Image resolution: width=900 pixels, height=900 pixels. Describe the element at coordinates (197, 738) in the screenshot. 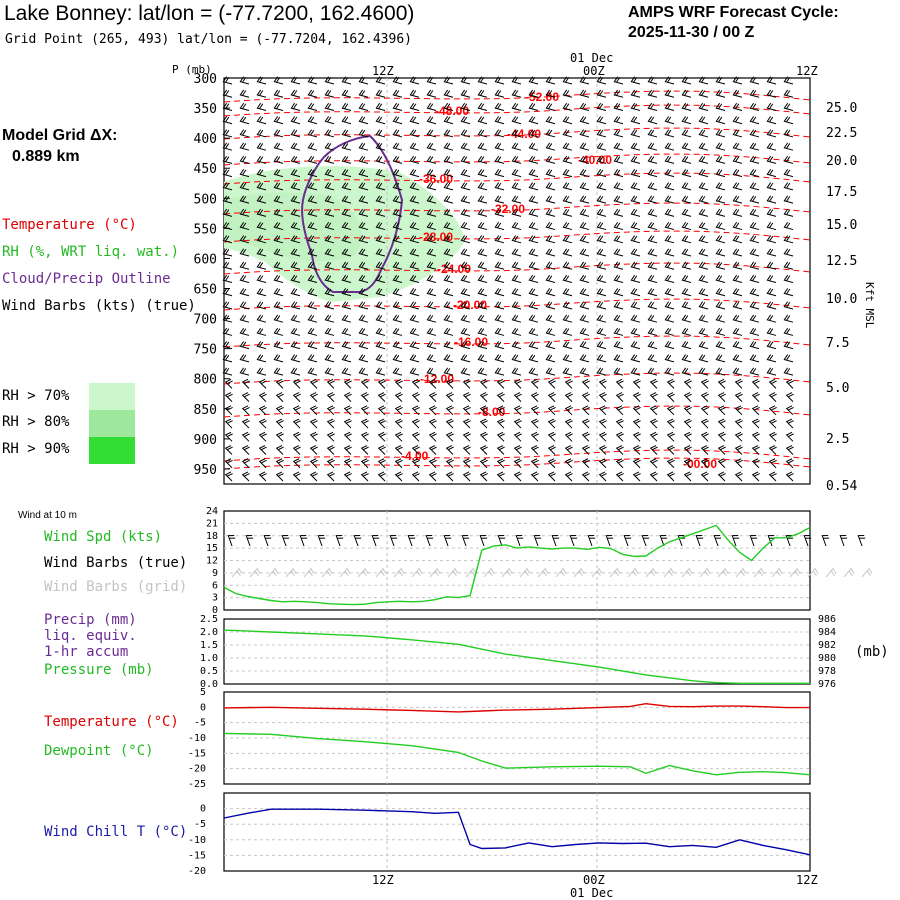

I see `temperature-tick-label: -10` at that location.